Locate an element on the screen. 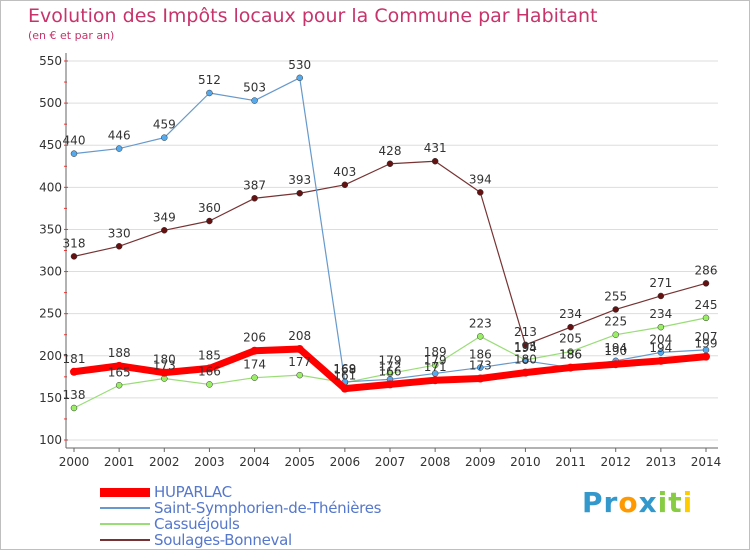 The image size is (750, 550). data-label: 330 is located at coordinates (119, 233).